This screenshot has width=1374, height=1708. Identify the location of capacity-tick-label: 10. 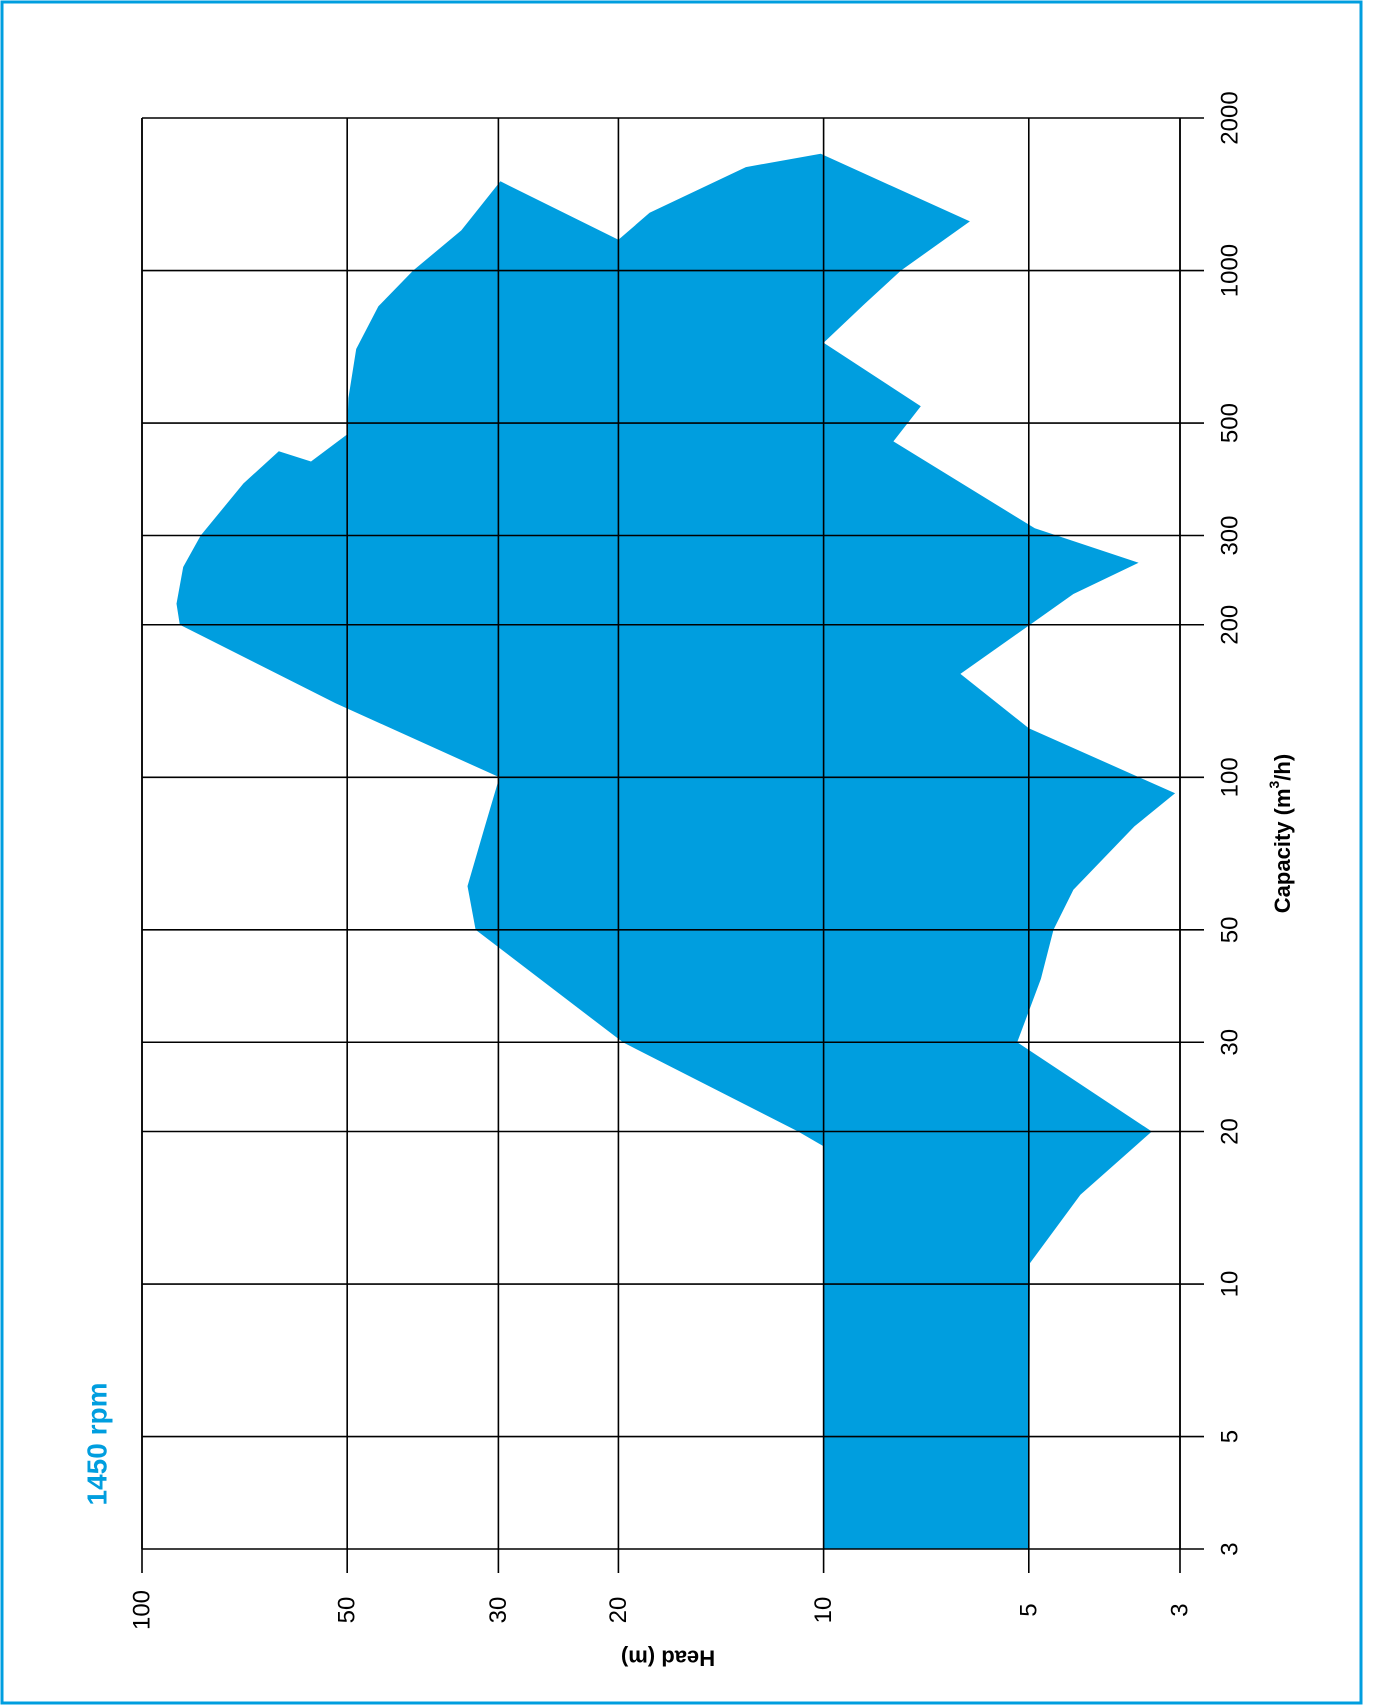
(1230, 1284).